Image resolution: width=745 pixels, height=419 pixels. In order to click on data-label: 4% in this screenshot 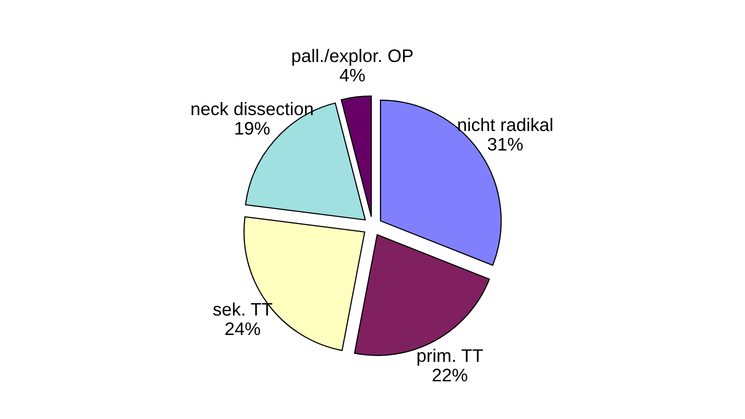, I will do `click(352, 75)`.